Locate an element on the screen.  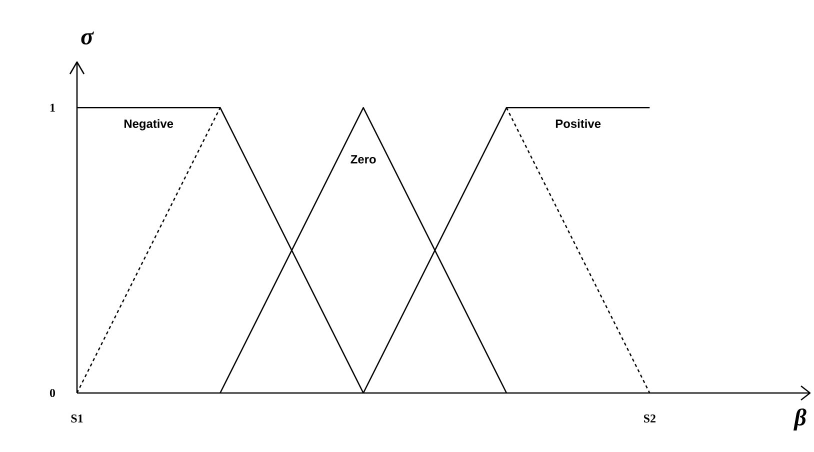
y-tick-label: 0 is located at coordinates (53, 393).